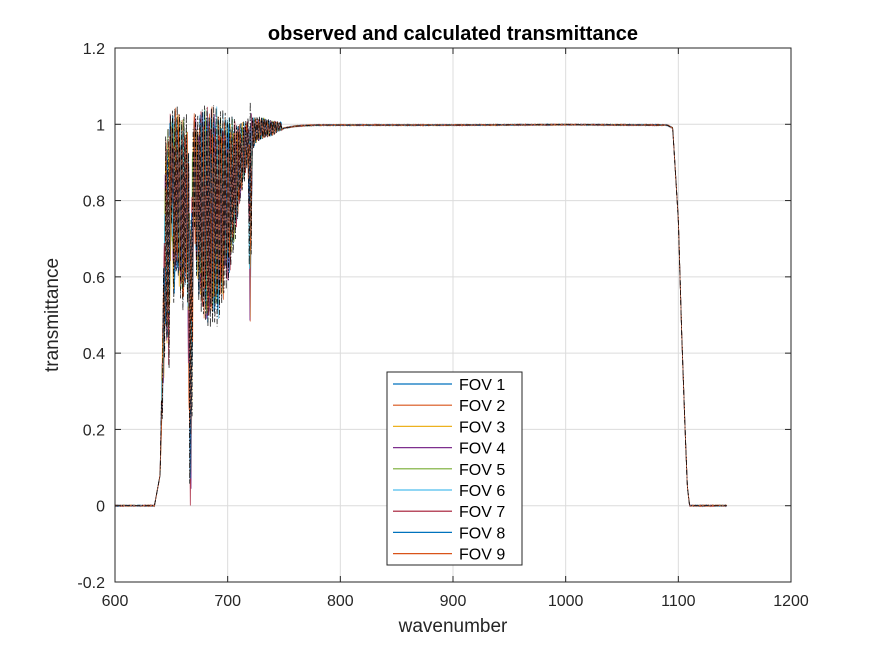 This screenshot has width=875, height=656. I want to click on x-tick-label: 1100, so click(678, 601).